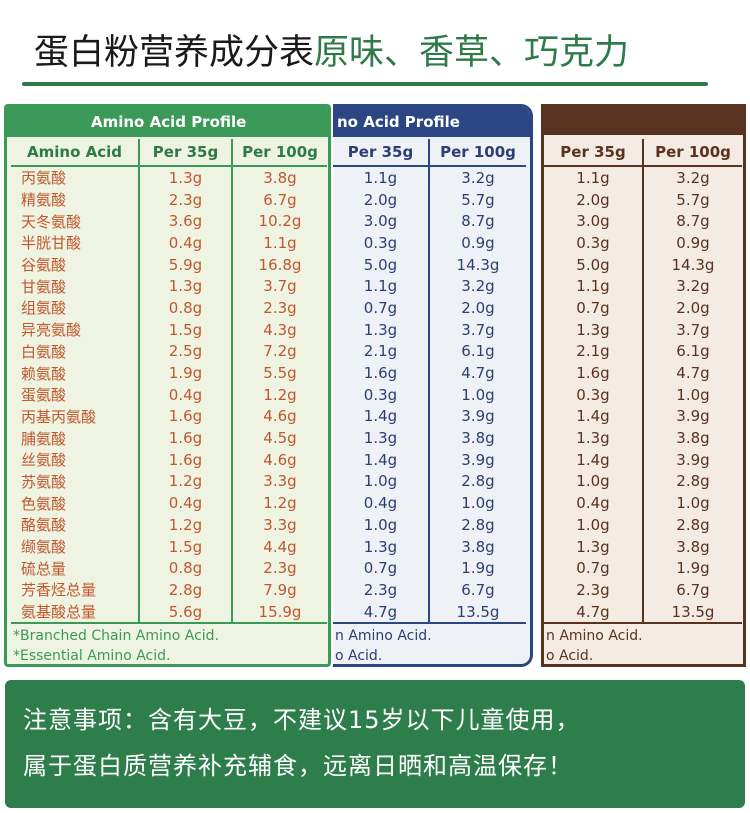 The image size is (750, 813). I want to click on table-row: 0.7g 2.0g, so click(643, 308).